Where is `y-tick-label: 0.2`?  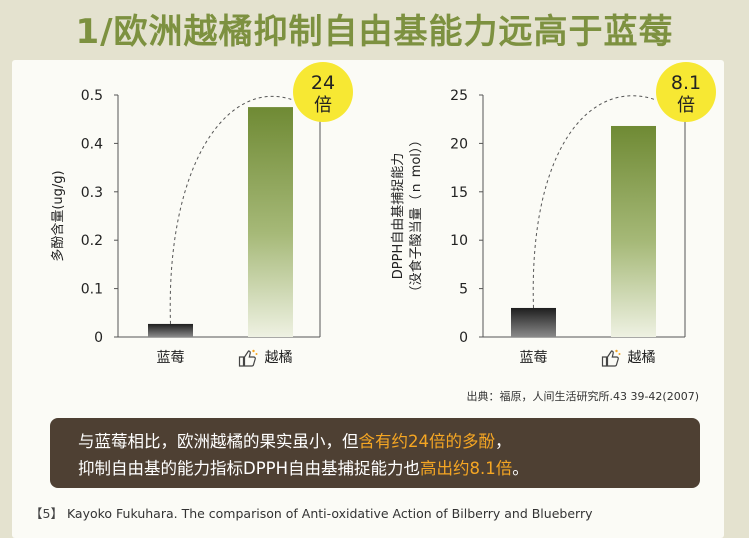
y-tick-label: 0.2 is located at coordinates (92, 241).